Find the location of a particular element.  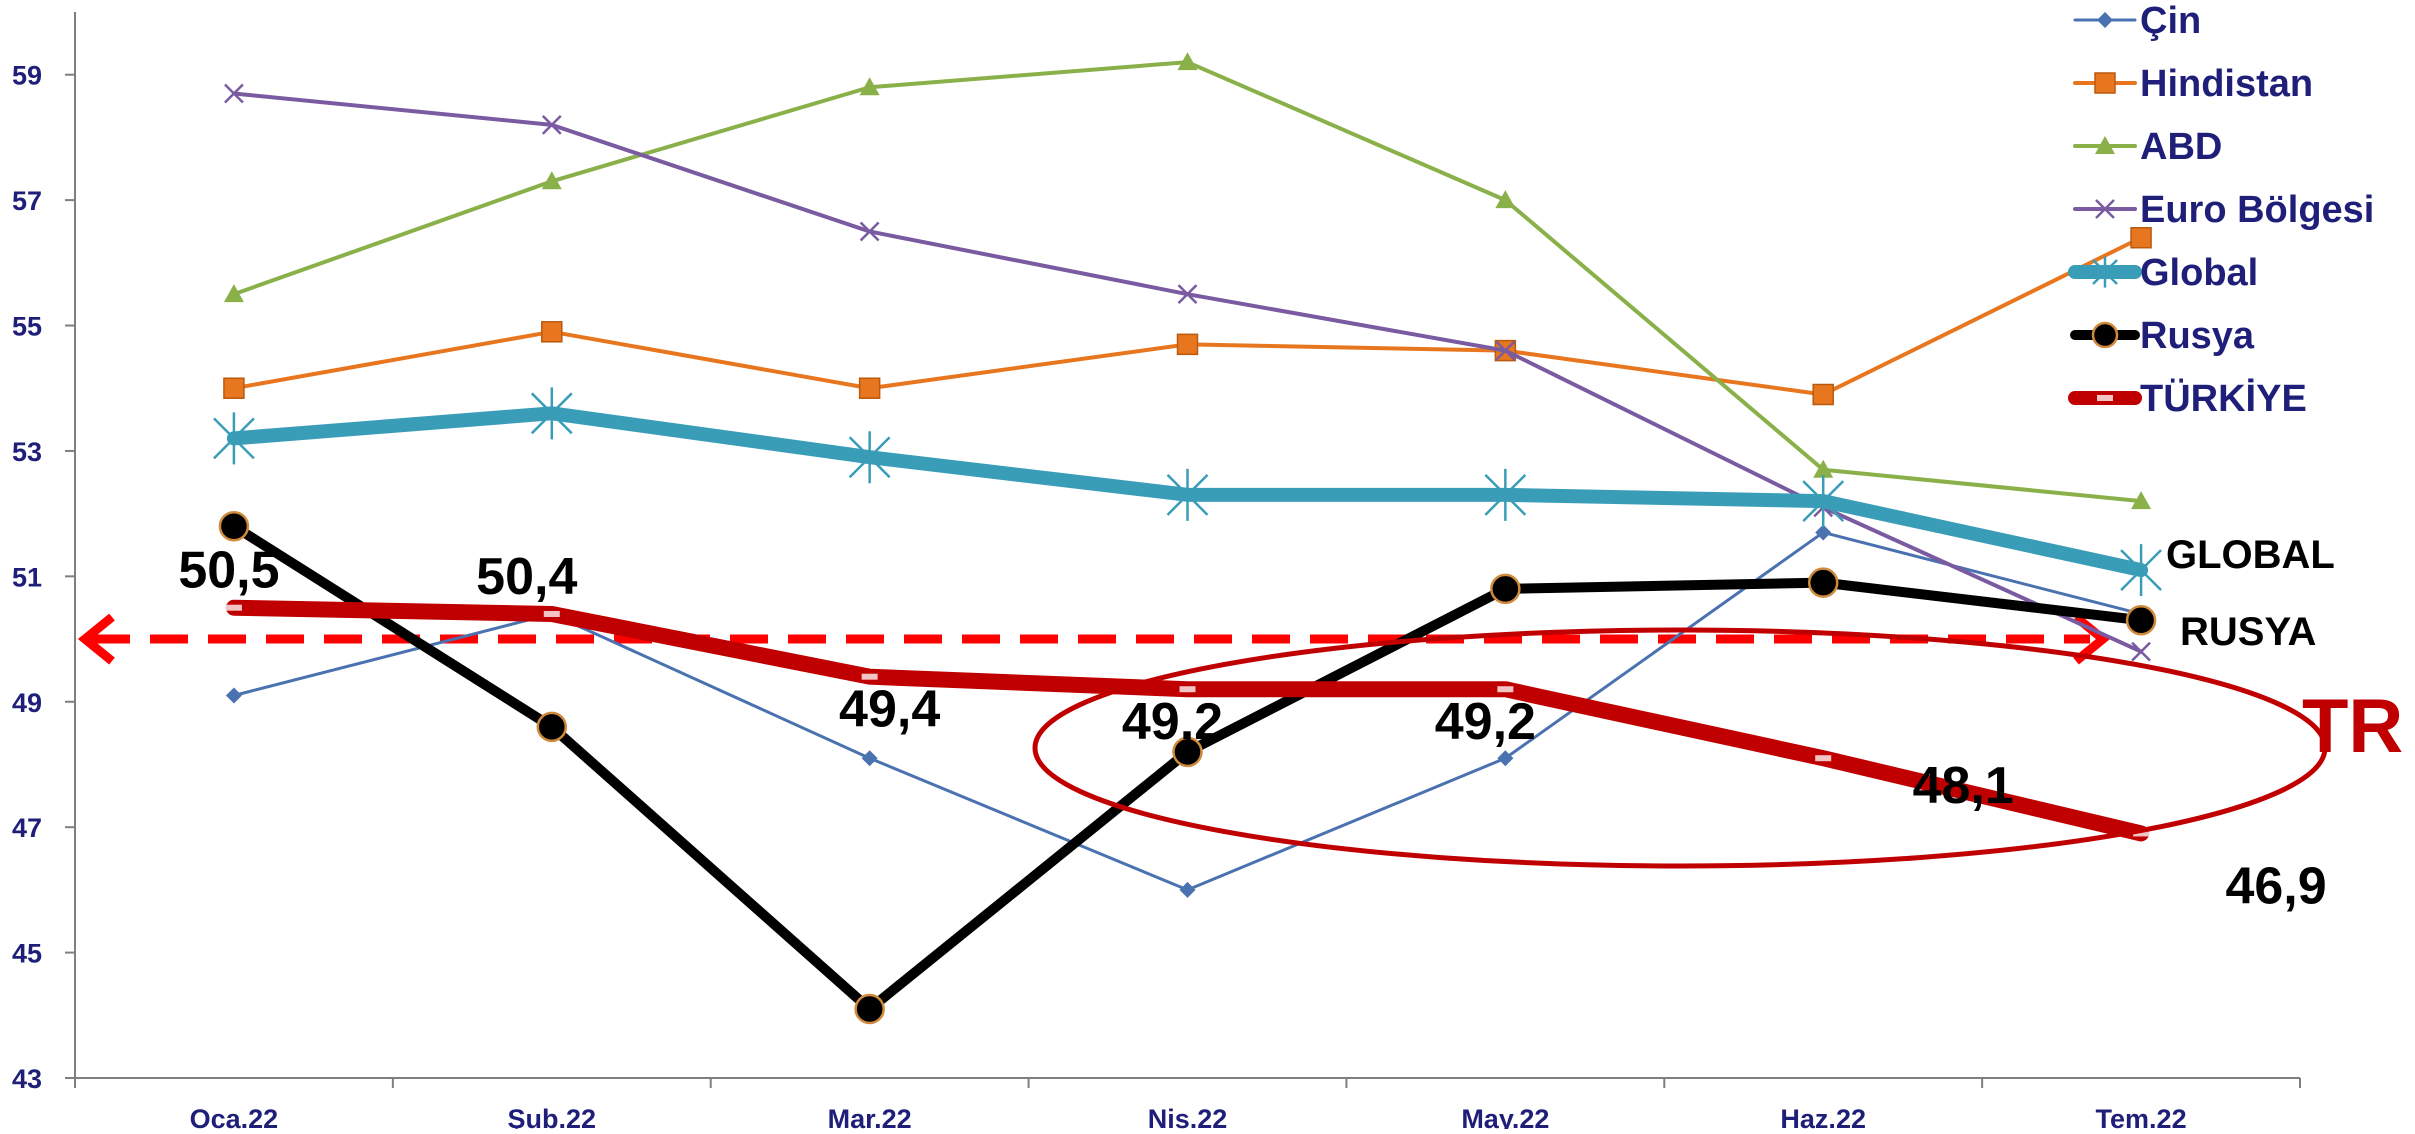

tr-highlight-ellipse is located at coordinates (1680, 748).